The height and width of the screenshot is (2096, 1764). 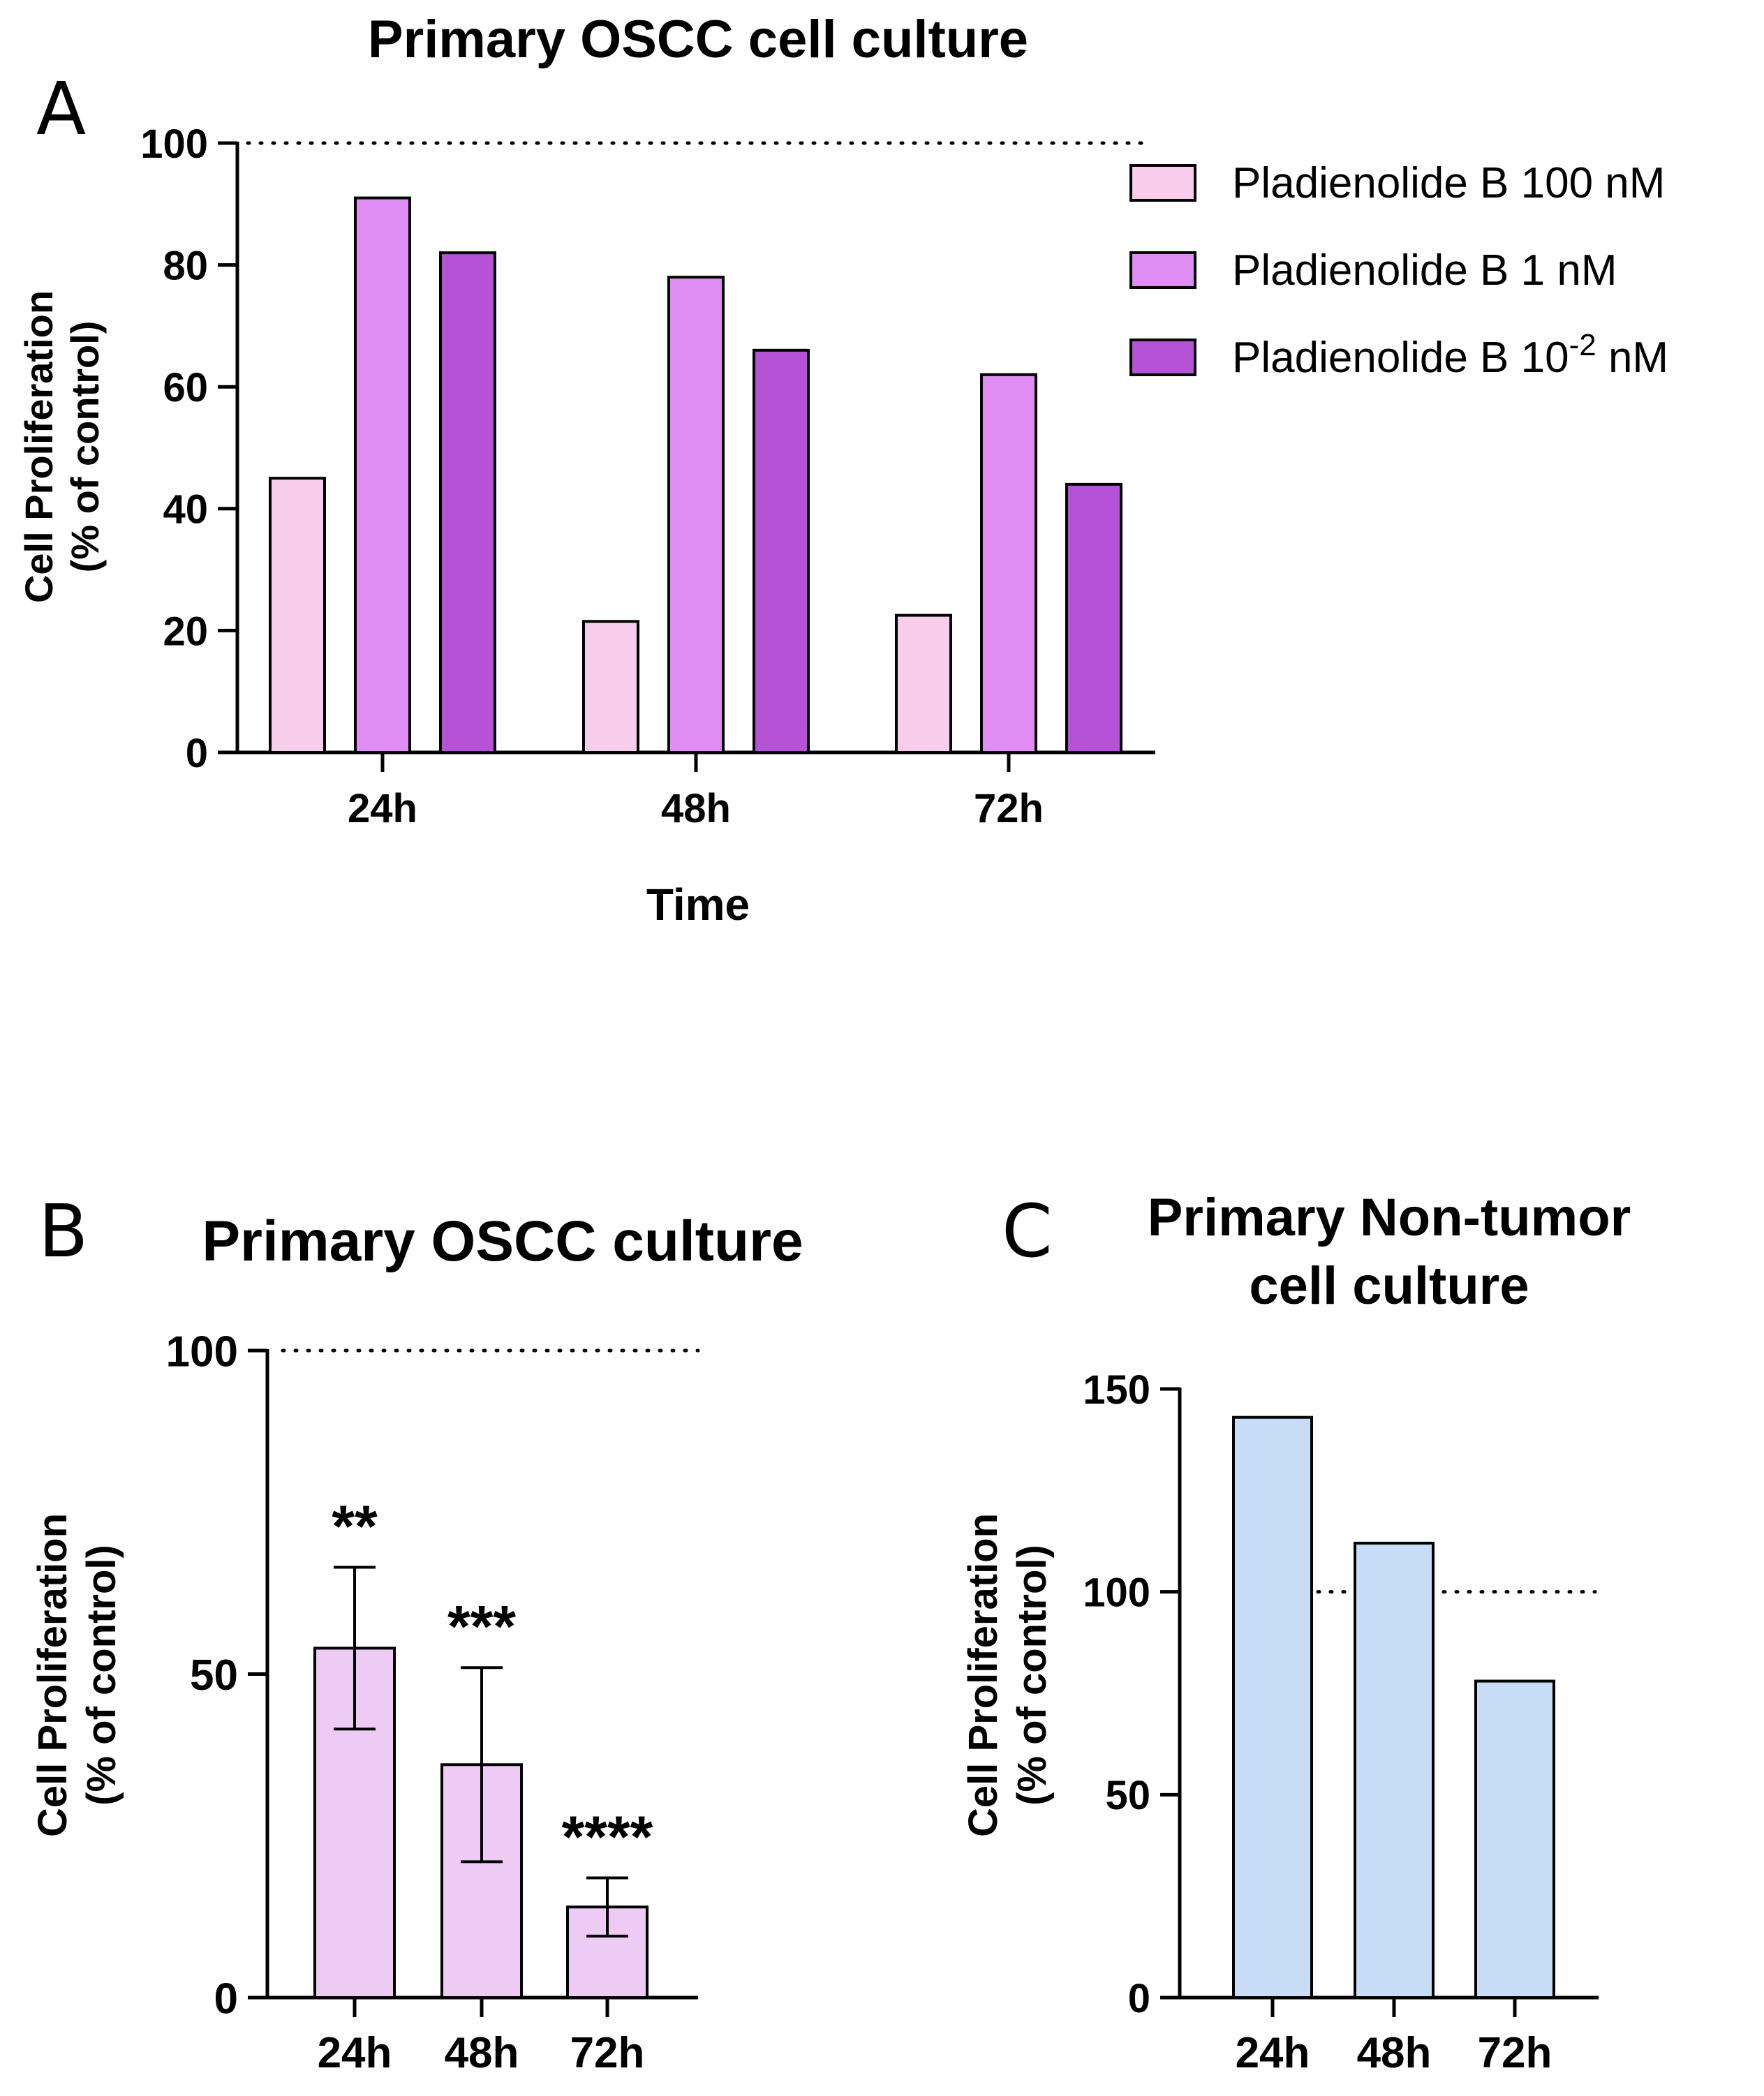 What do you see at coordinates (1273, 2053) in the screenshot?
I see `panel-c-x-tick-label: 24h` at bounding box center [1273, 2053].